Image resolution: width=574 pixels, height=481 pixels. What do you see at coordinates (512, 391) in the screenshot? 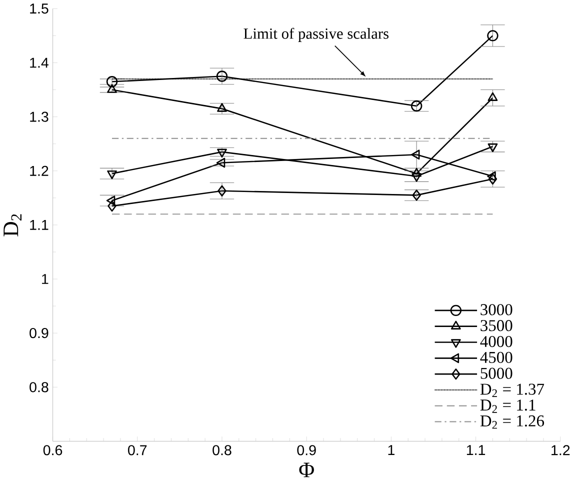
I see `legend-label: D$_{2}$ = 1.37` at bounding box center [512, 391].